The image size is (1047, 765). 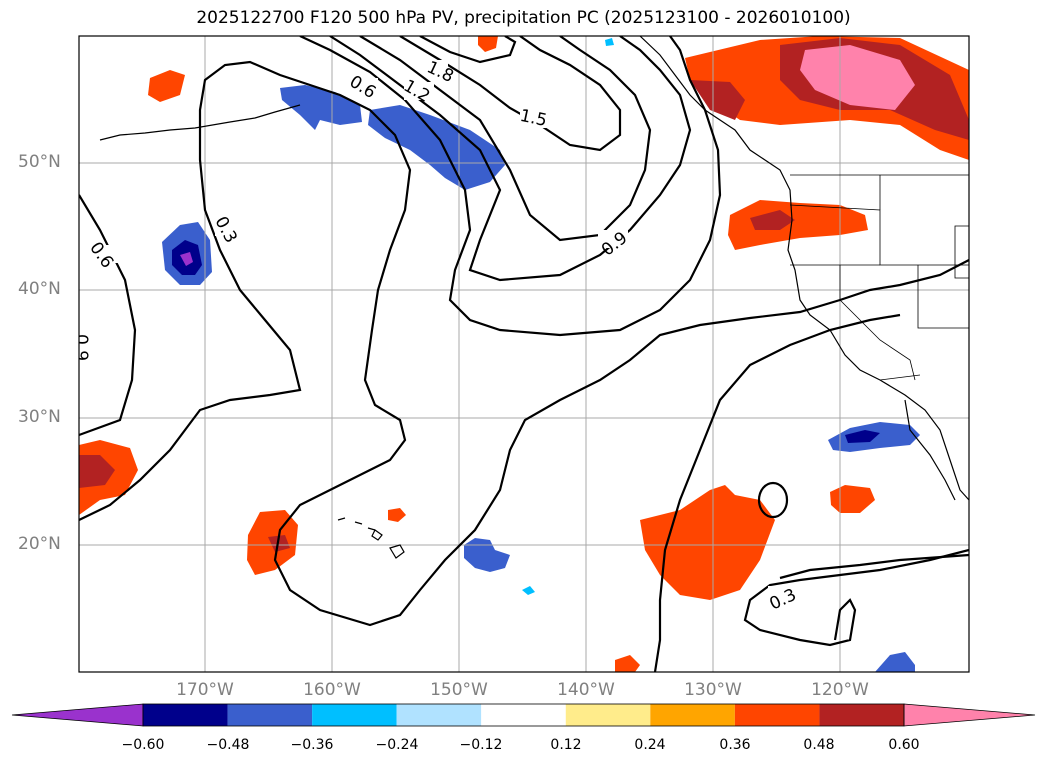 What do you see at coordinates (840, 690) in the screenshot?
I see `lon-label-120w: 120°W` at bounding box center [840, 690].